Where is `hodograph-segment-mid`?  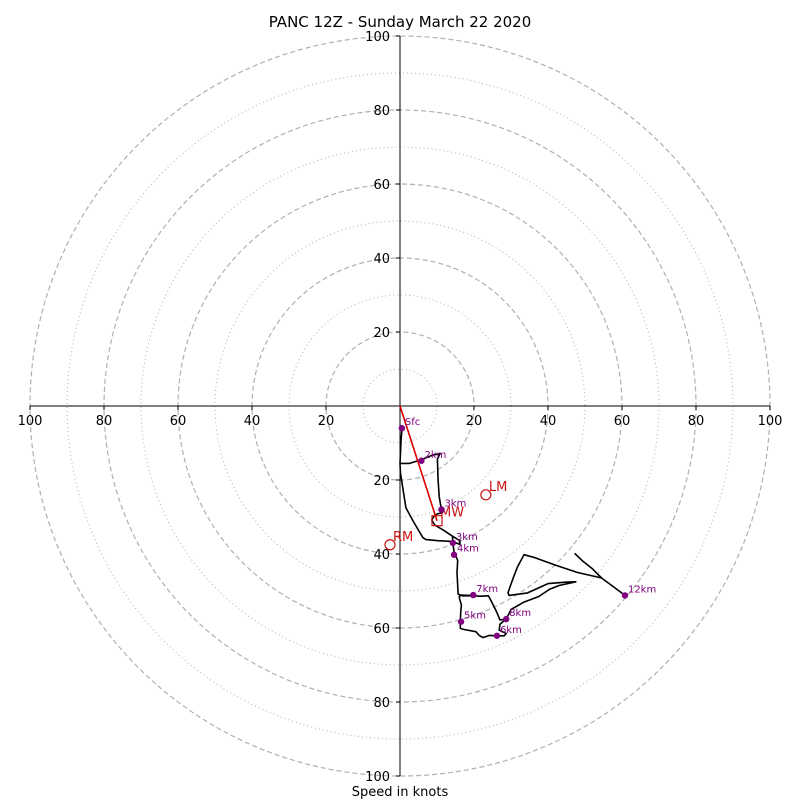
hodograph-segment-mid is located at coordinates (479, 590).